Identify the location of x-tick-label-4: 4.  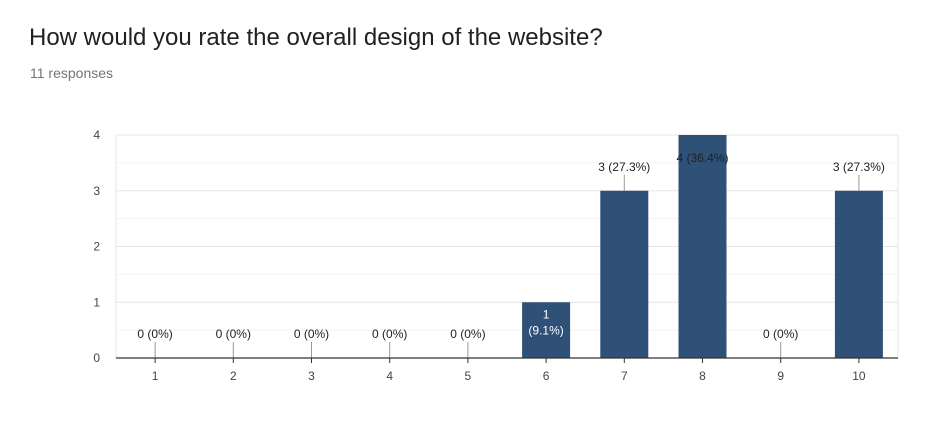
(389, 376).